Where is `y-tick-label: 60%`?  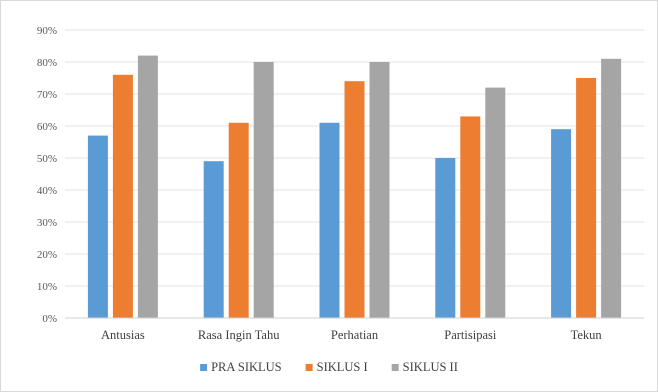 y-tick-label: 60% is located at coordinates (47, 127).